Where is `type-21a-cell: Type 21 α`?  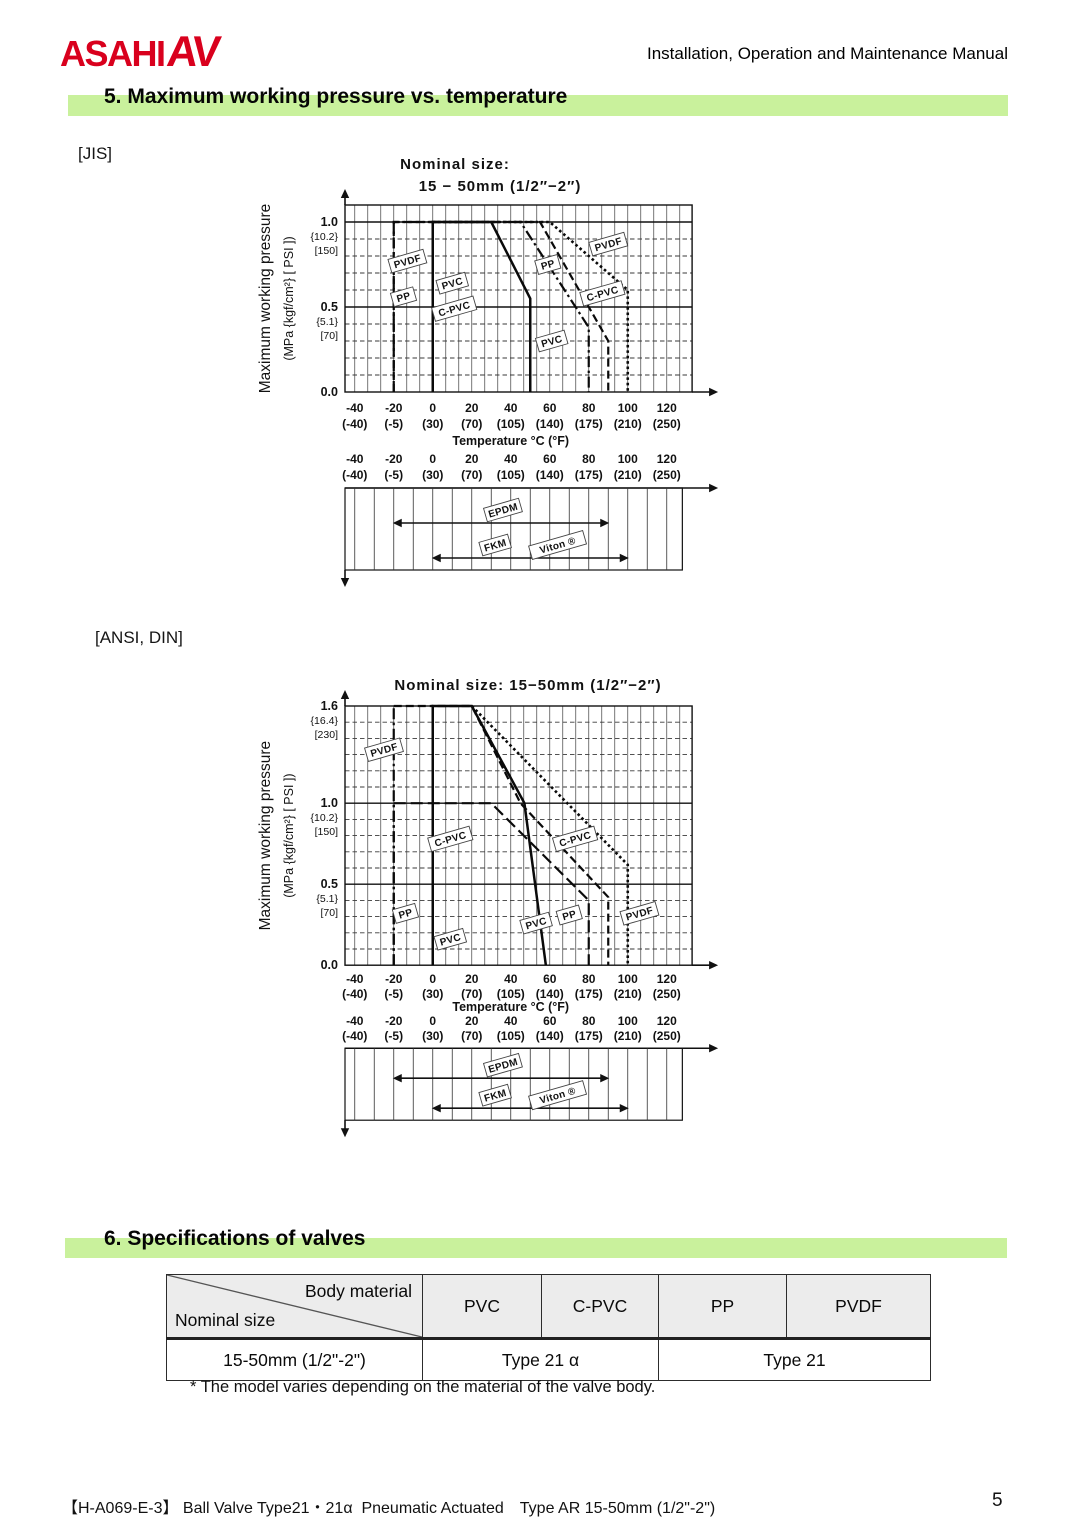 type-21a-cell: Type 21 α is located at coordinates (540, 1359).